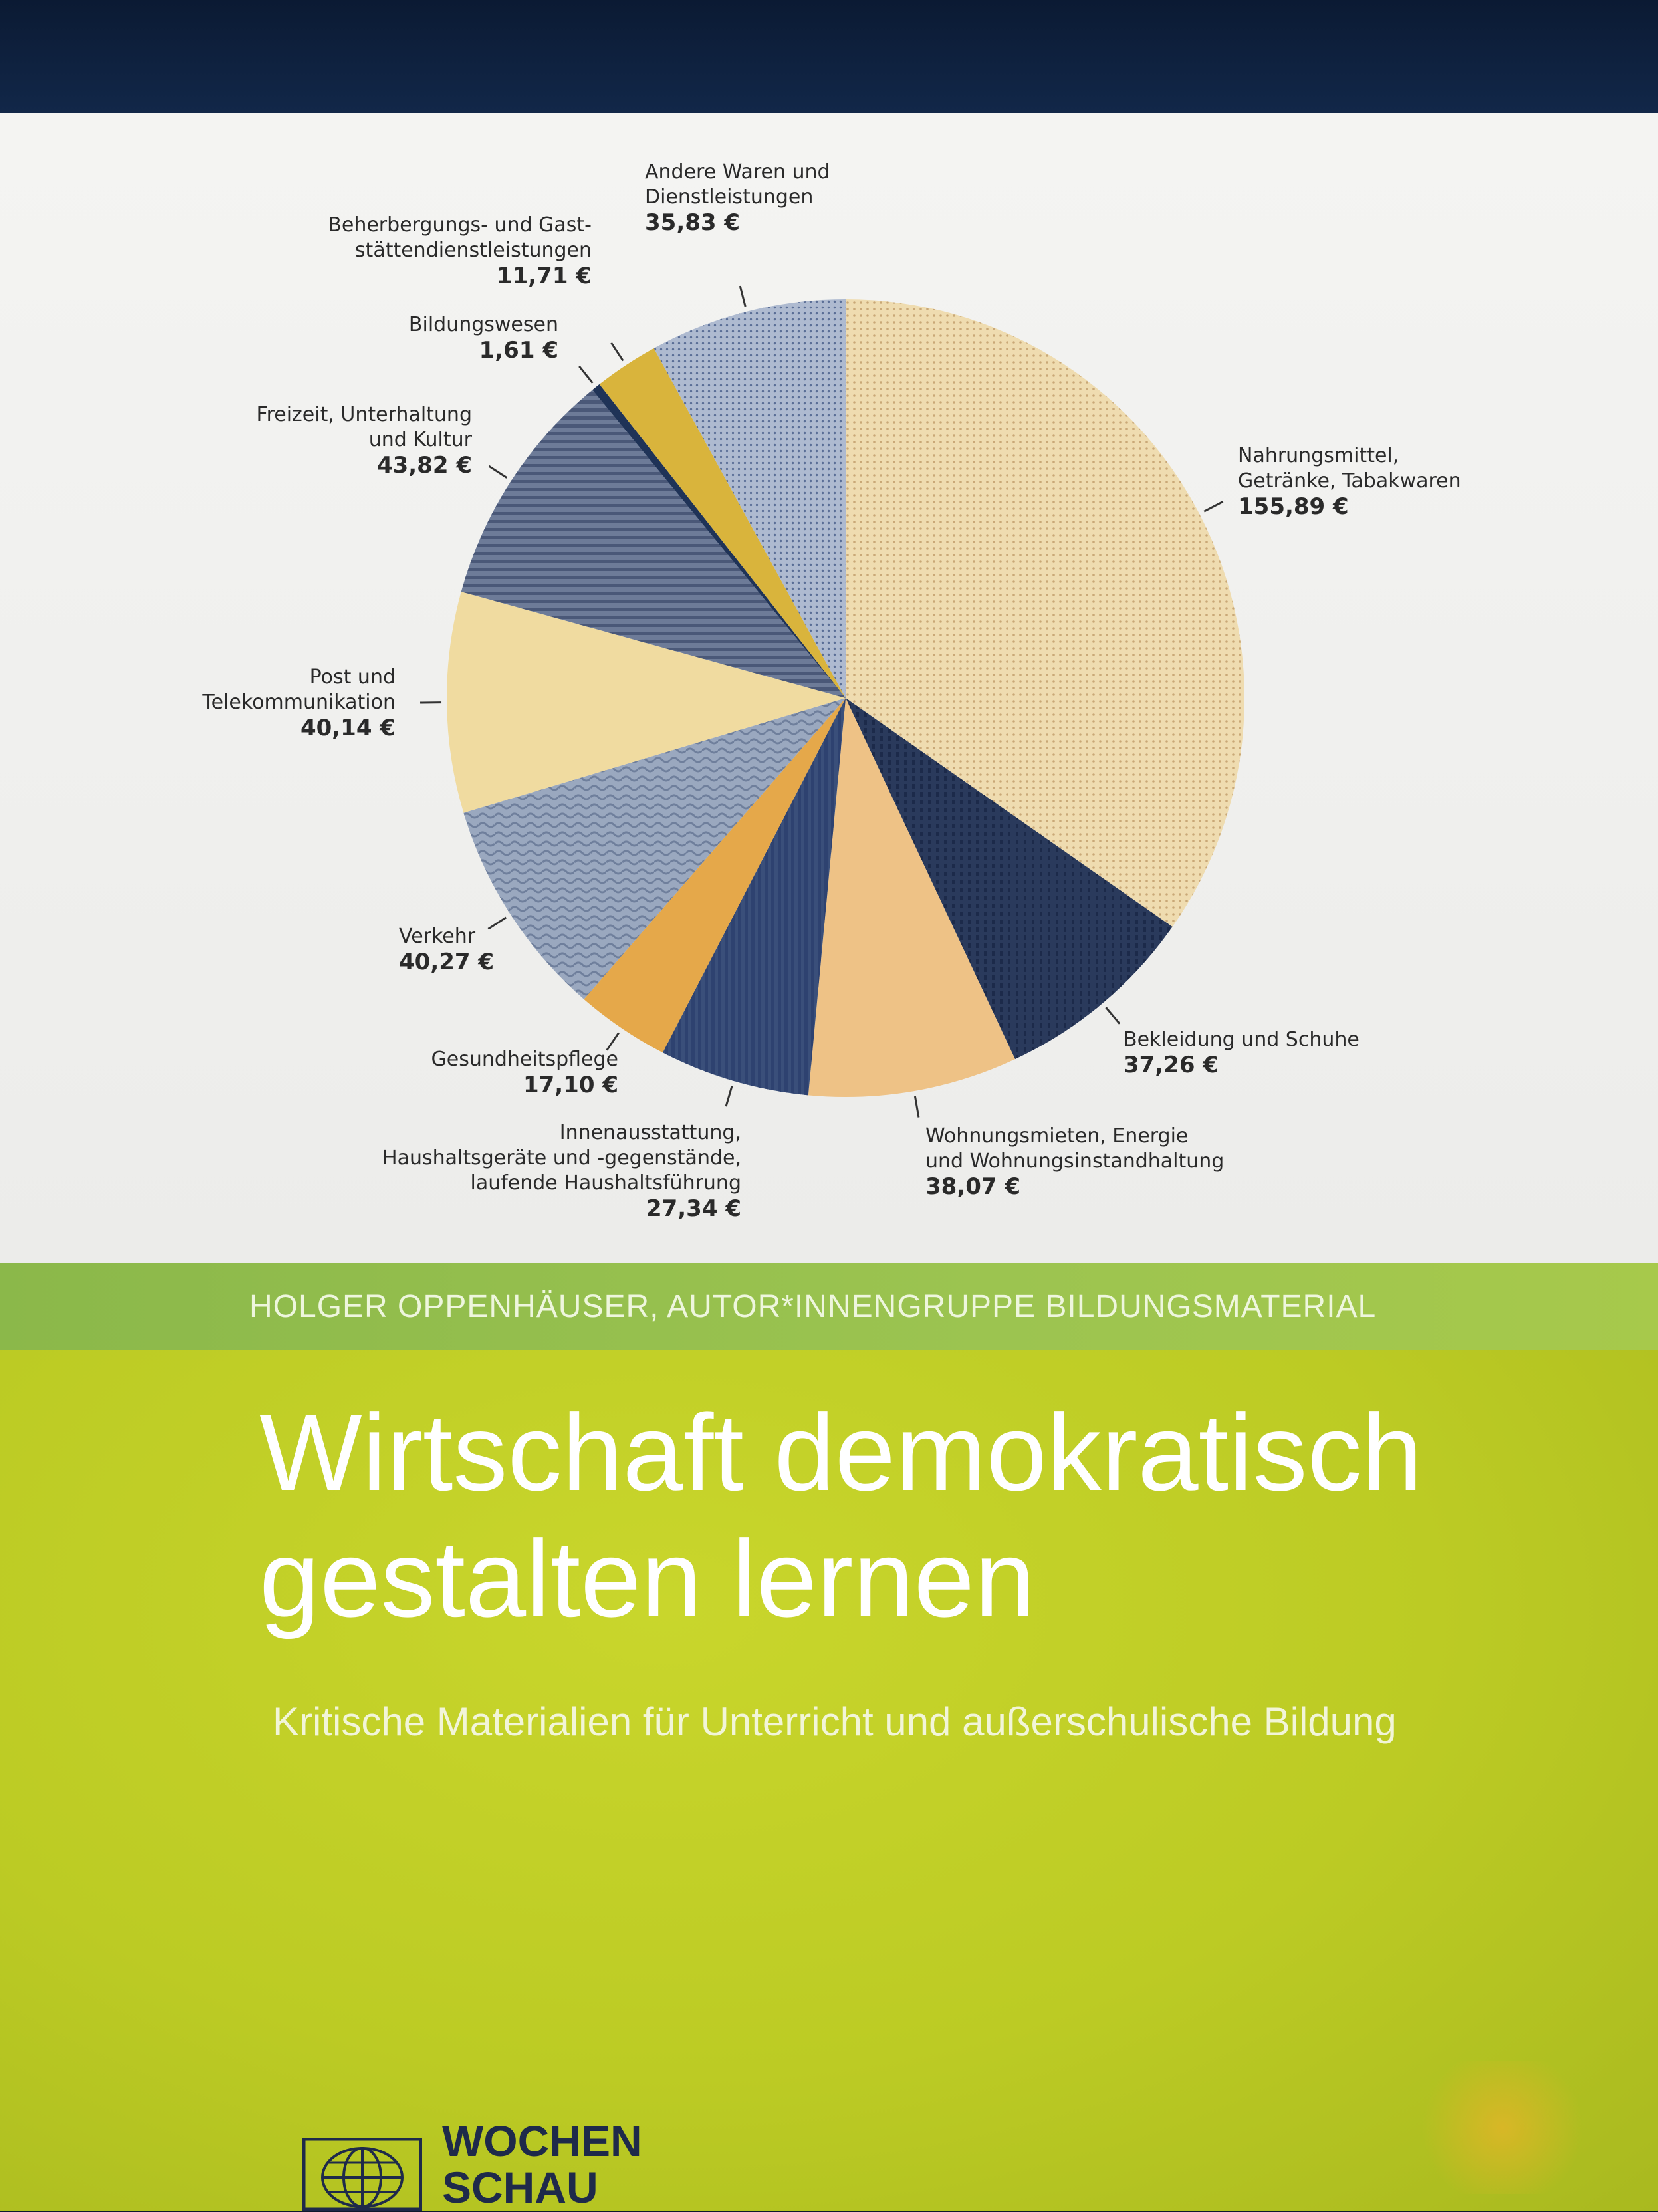  I want to click on callout-label: Freizeit, Unterhaltung, so click(345, 415).